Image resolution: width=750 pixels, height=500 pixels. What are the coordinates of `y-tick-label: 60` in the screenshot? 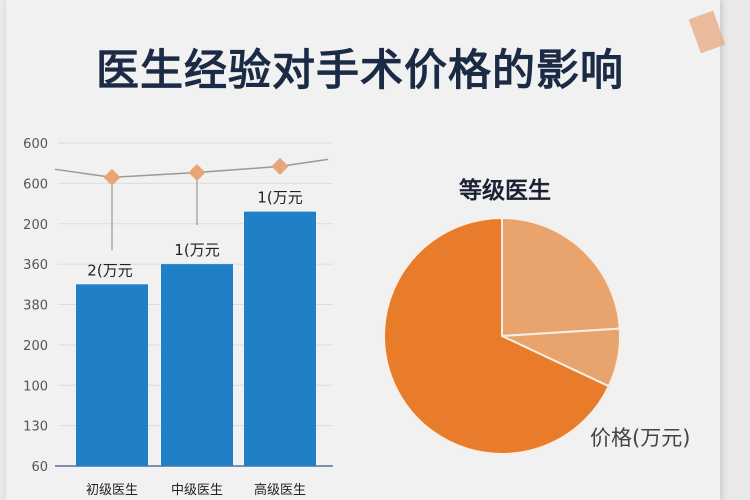 It's located at (39, 467).